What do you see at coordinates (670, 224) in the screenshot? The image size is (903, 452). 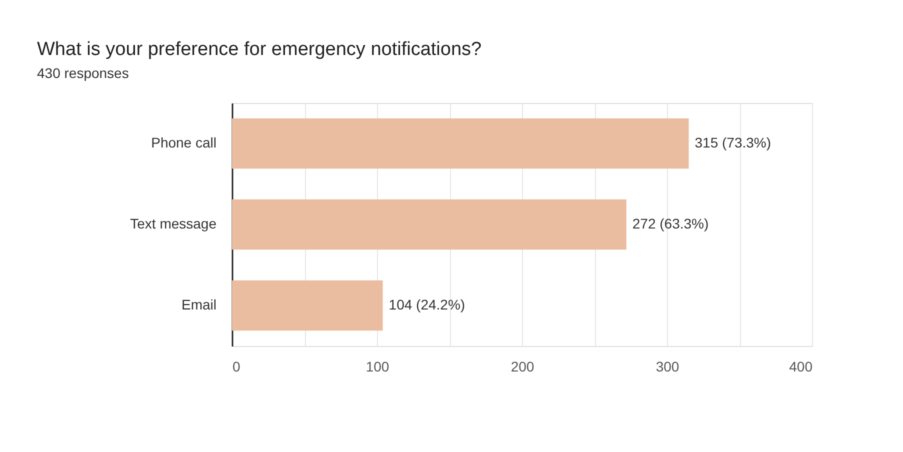 I see `data-label: 272 (63.3%)` at bounding box center [670, 224].